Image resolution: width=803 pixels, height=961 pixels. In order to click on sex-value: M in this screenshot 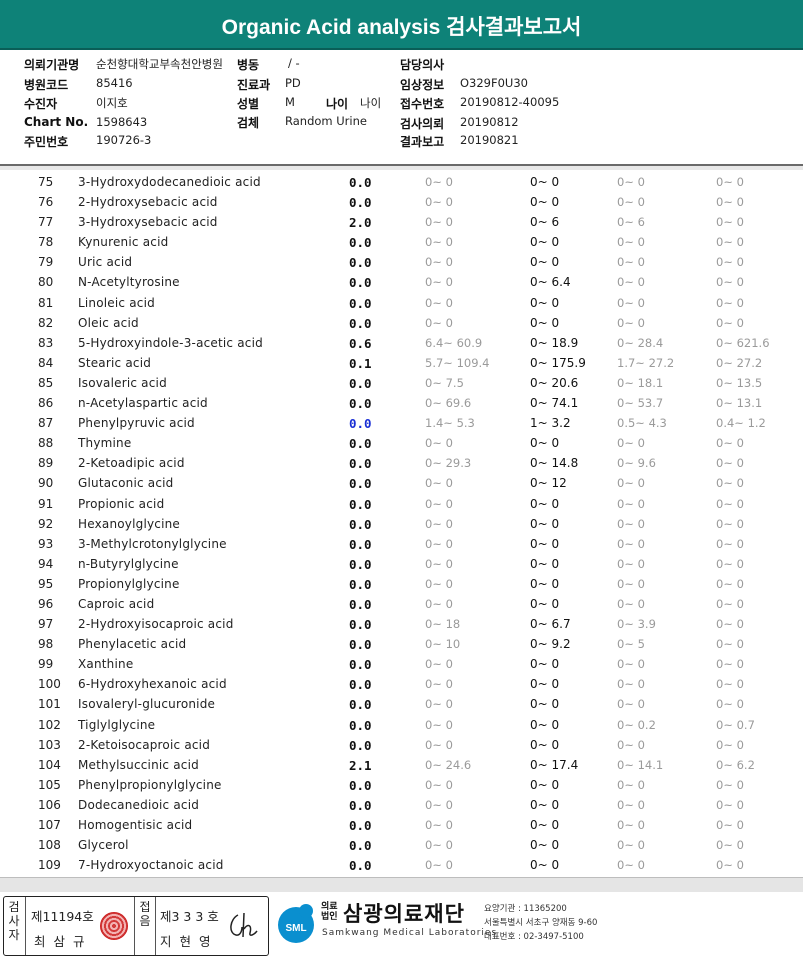, I will do `click(290, 102)`.